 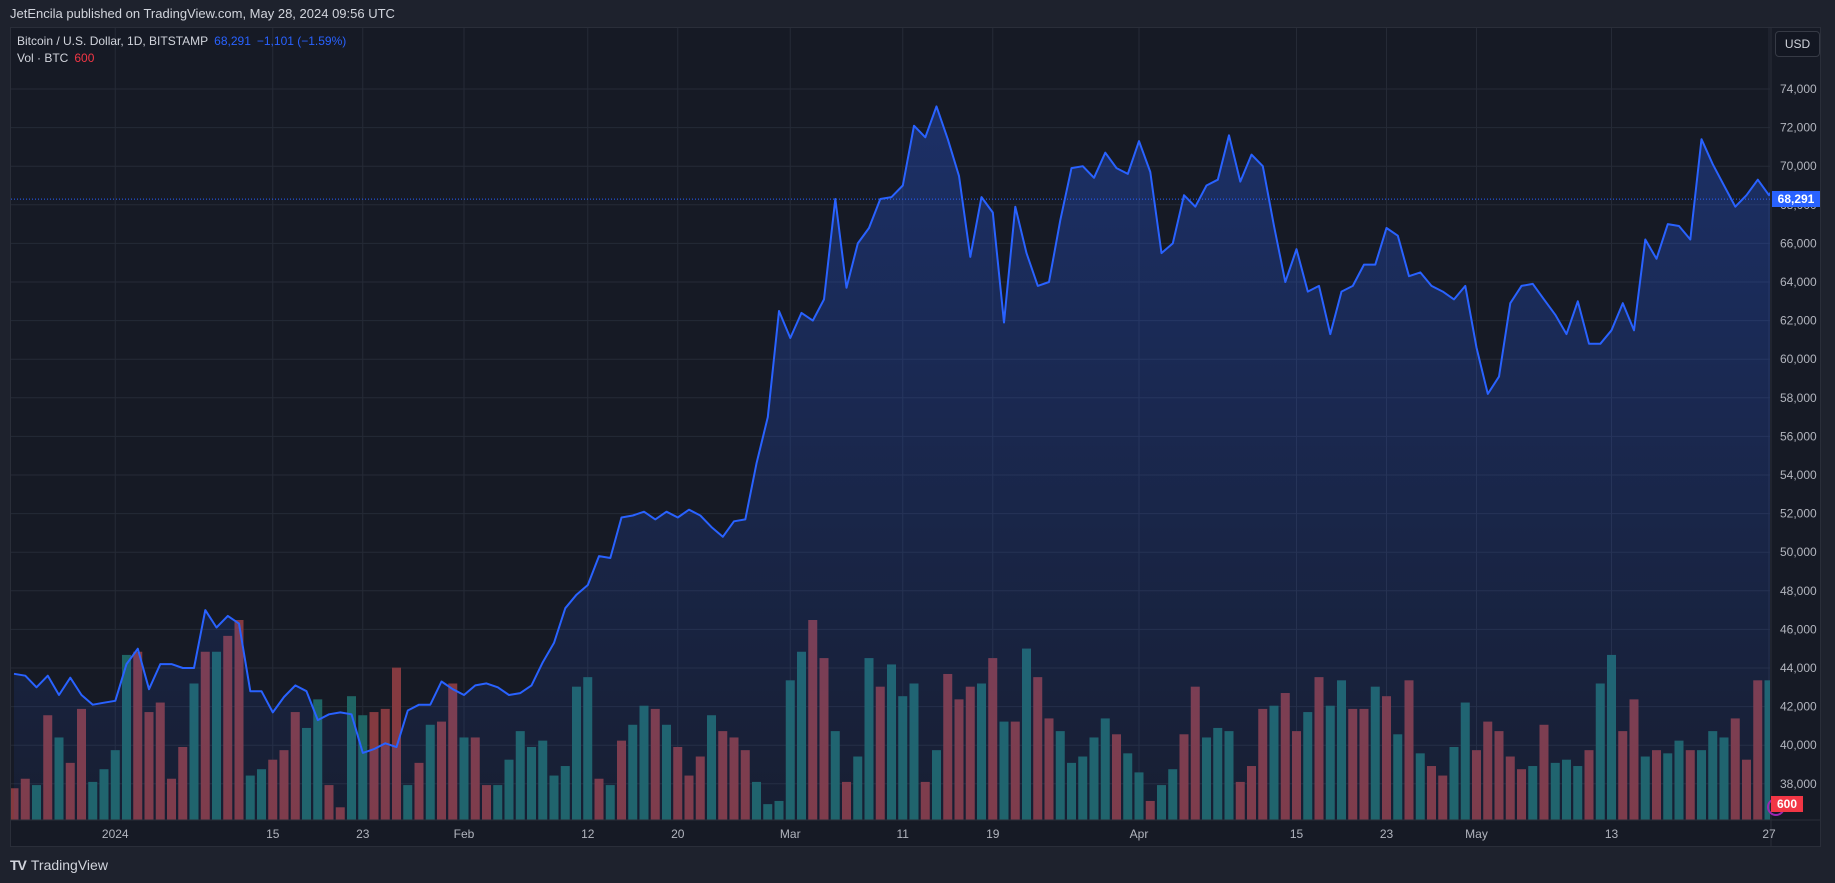 I want to click on price-change-value: −1,101 (−1.59%), so click(x=301, y=41).